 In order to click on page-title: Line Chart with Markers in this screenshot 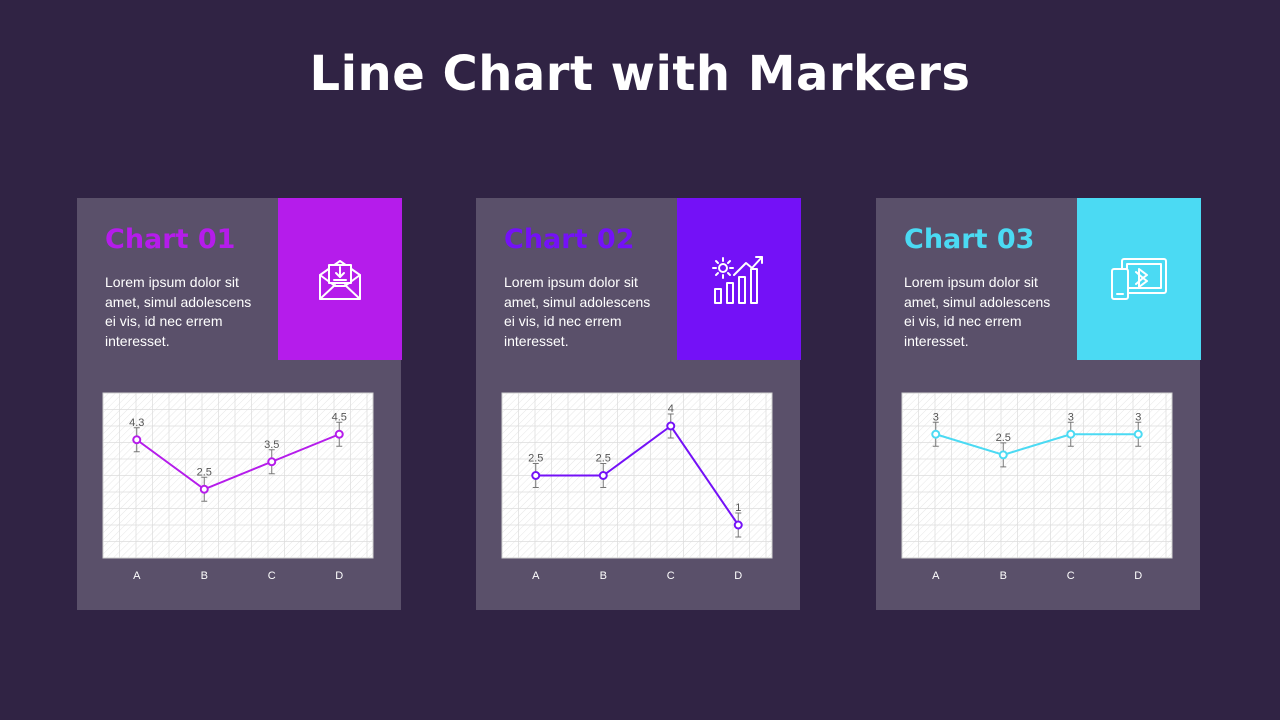, I will do `click(640, 74)`.